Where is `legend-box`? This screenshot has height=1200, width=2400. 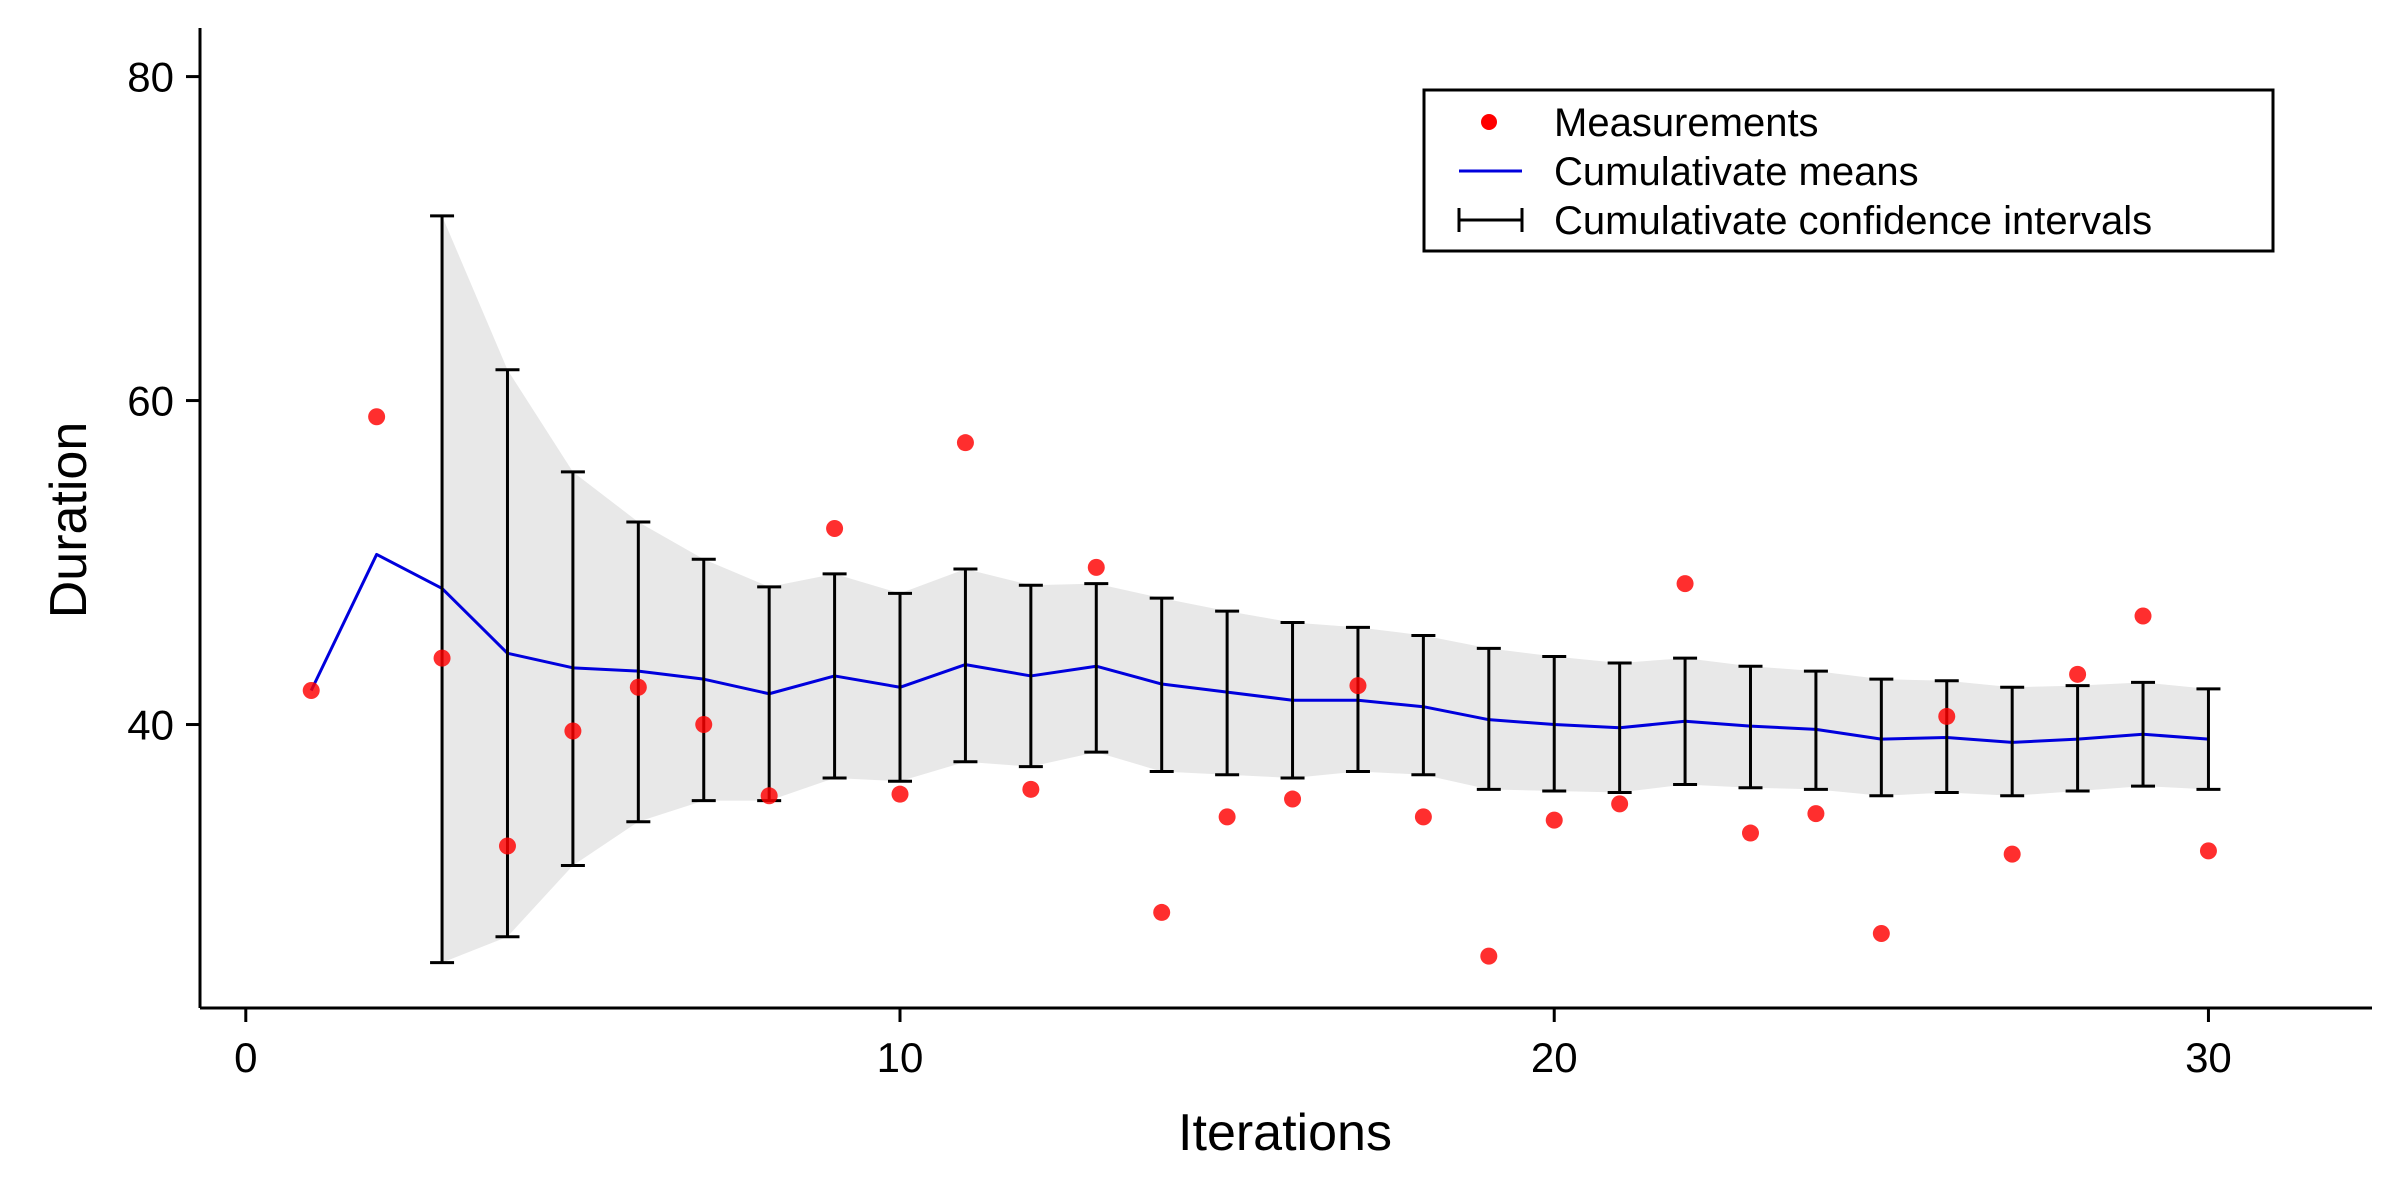 legend-box is located at coordinates (1848, 170).